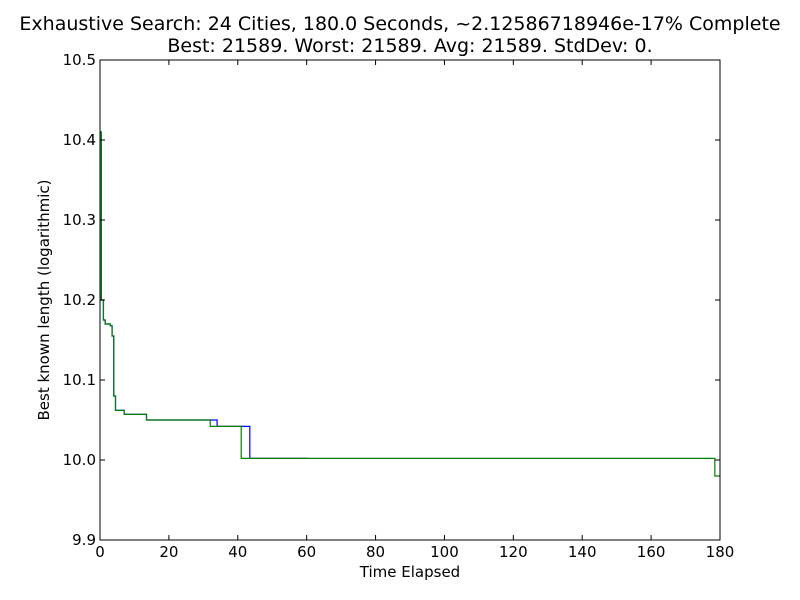  I want to click on y-axis-label: Best known length (logarithmic), so click(44, 300).